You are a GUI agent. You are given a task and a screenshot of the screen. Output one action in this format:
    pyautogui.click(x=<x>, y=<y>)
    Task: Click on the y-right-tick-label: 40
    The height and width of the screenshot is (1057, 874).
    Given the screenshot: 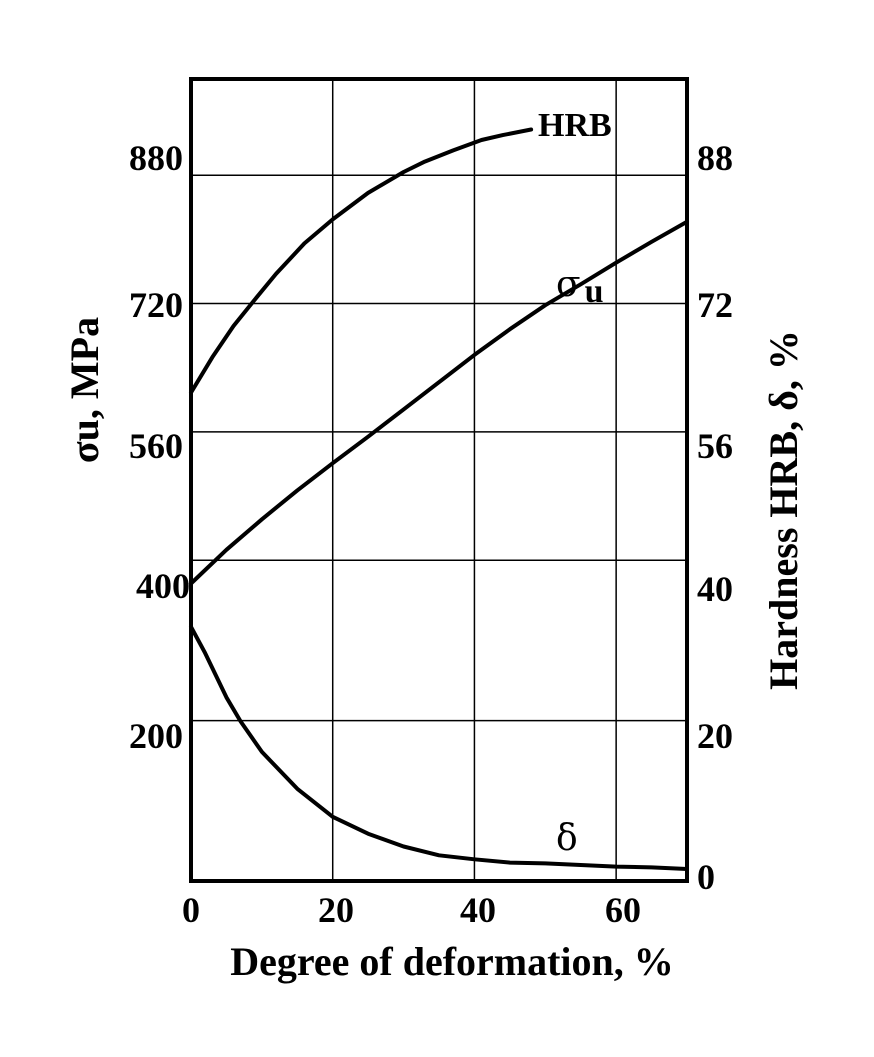 What is the action you would take?
    pyautogui.click(x=715, y=589)
    